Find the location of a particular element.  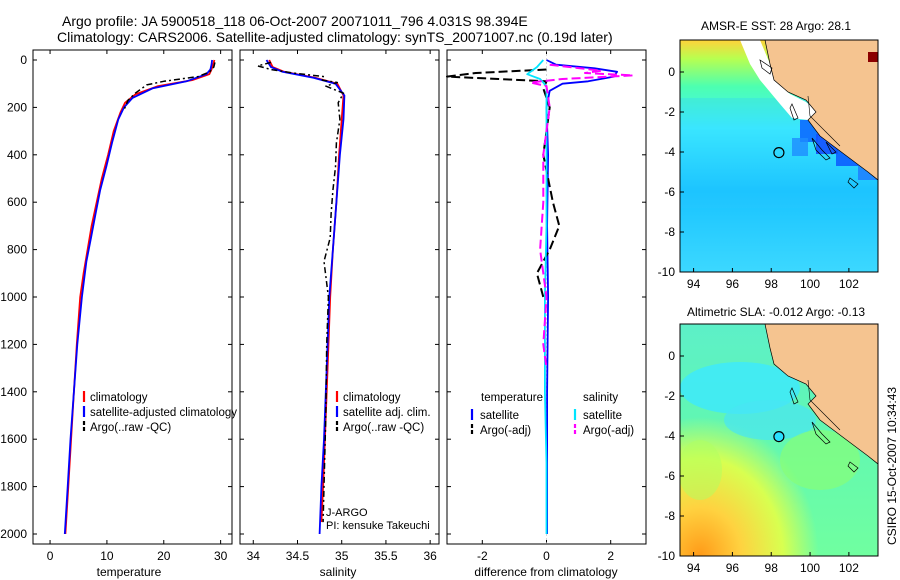

temperature-xlabel: temperature is located at coordinates (129, 572).